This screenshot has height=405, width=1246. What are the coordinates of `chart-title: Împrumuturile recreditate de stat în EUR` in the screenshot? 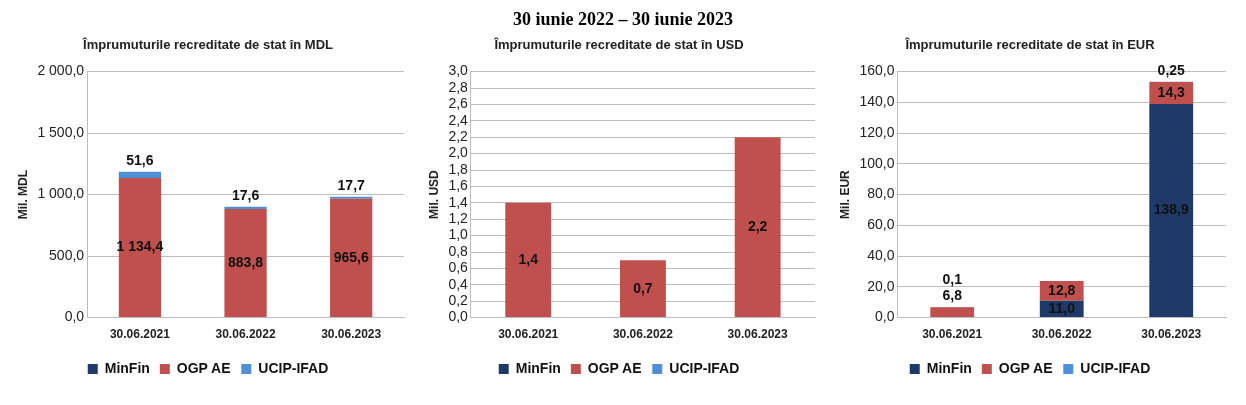 It's located at (1030, 45).